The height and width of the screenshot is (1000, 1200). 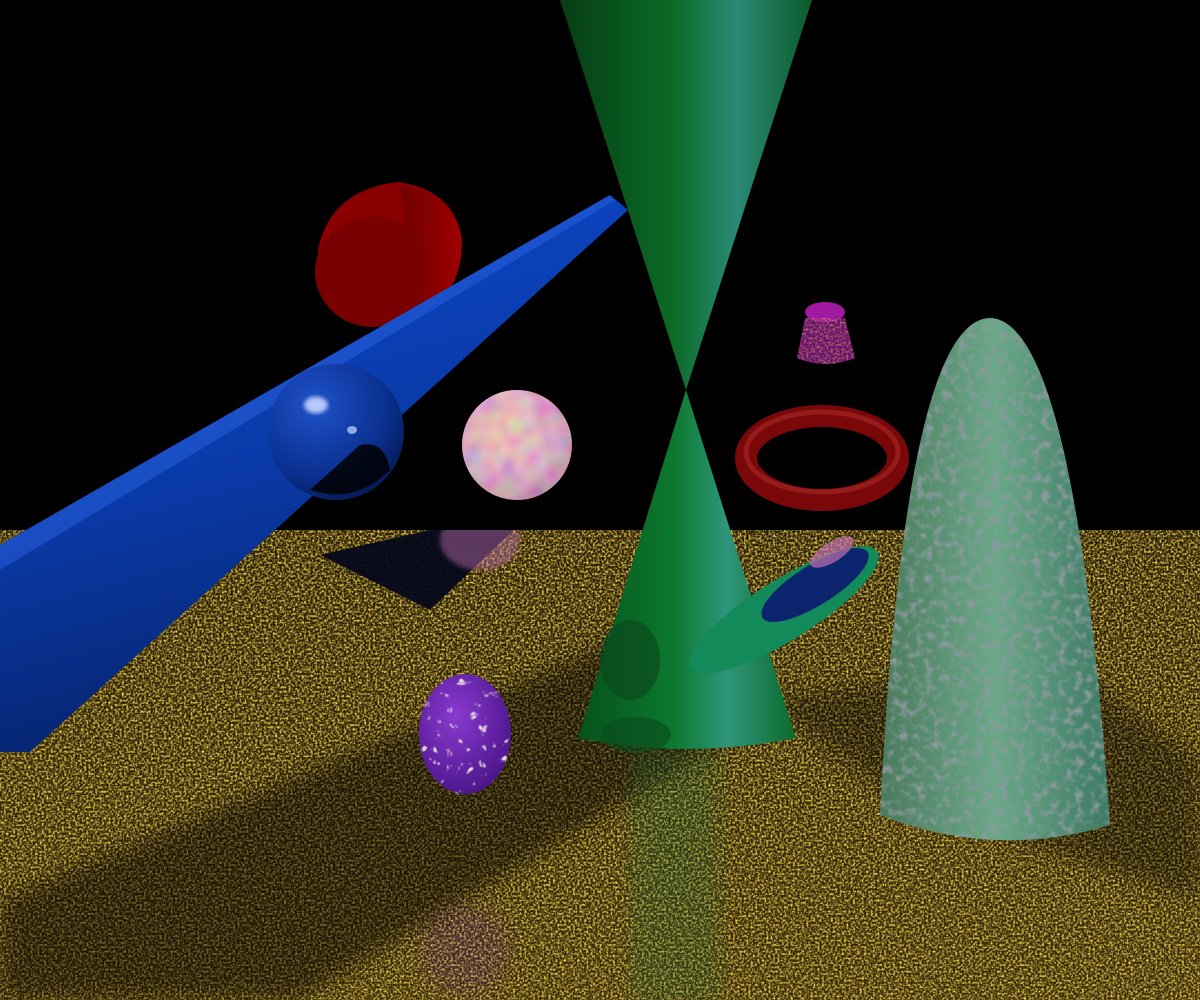 I want to click on red-torus, so click(x=822, y=458).